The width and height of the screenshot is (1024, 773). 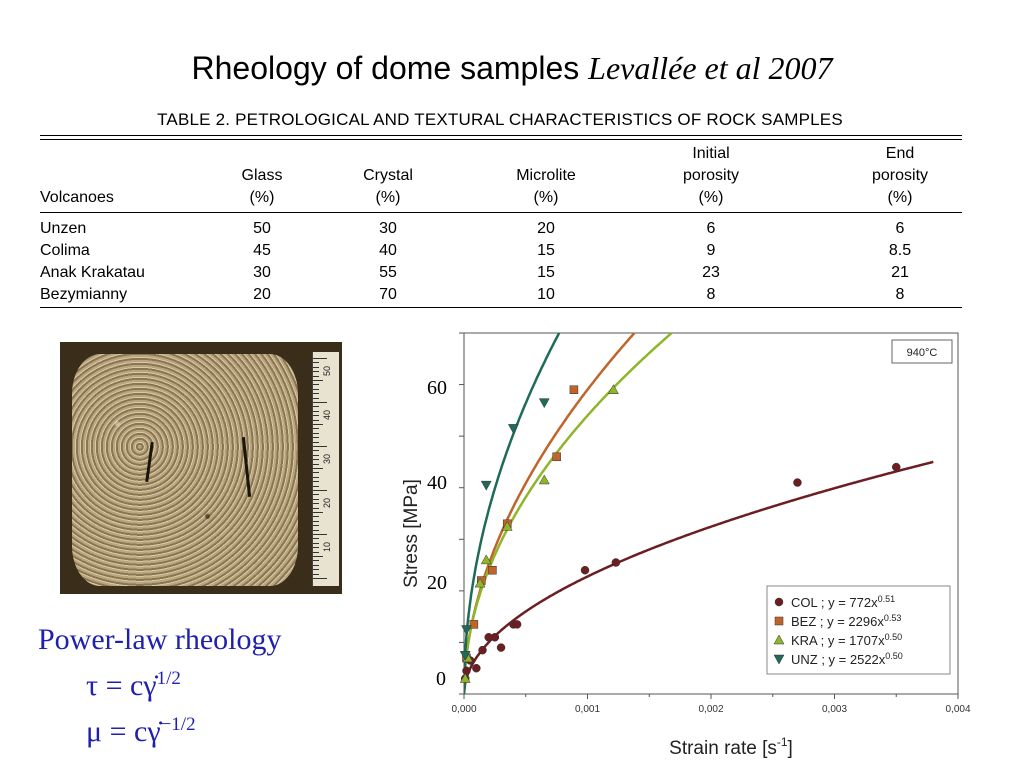 What do you see at coordinates (327, 503) in the screenshot?
I see `ruler-label: 20` at bounding box center [327, 503].